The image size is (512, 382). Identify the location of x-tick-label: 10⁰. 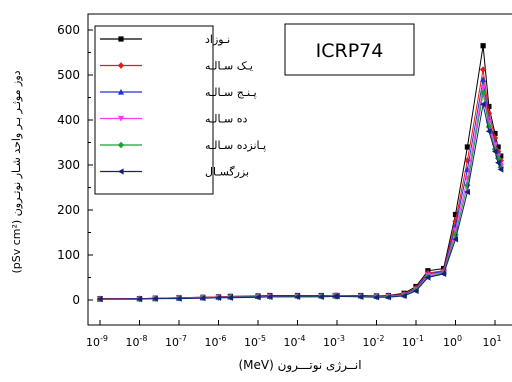
(452, 341).